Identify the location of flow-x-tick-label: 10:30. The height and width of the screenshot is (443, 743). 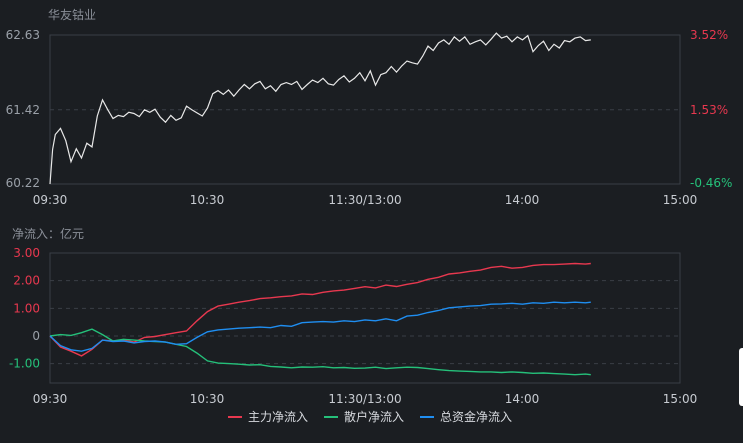
(207, 399).